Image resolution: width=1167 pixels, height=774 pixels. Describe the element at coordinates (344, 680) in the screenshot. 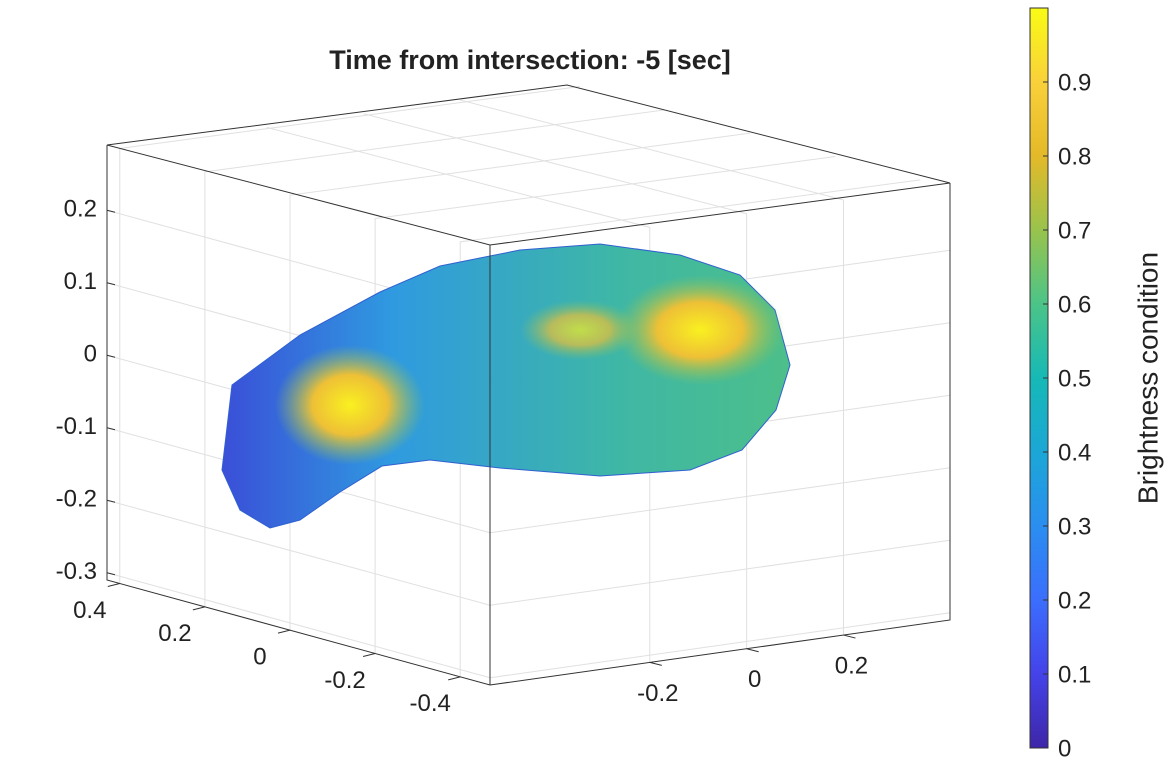

I see `x-tick-label: -0.2` at that location.